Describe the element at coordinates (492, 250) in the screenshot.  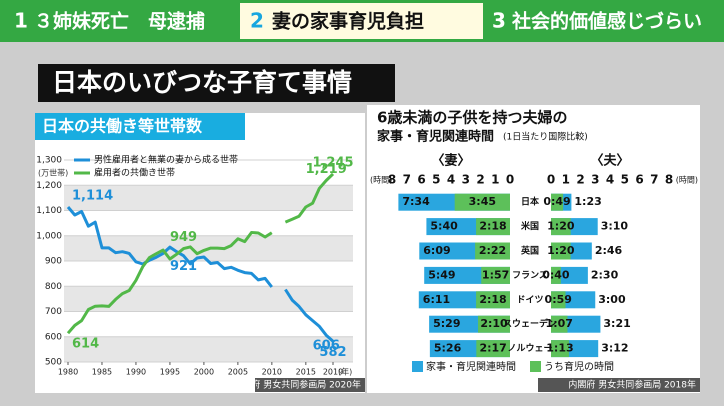
I see `data-label: 2:22` at that location.